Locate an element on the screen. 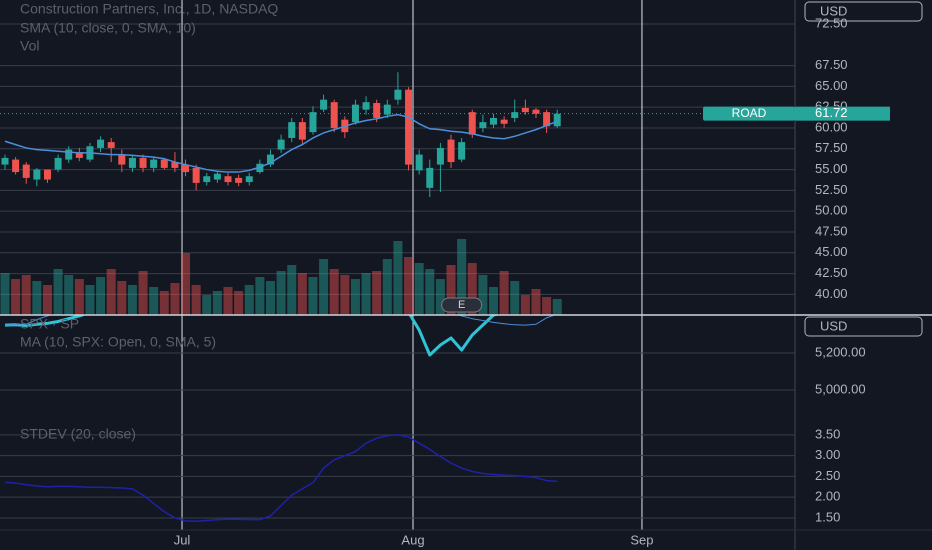  price-tag is located at coordinates (842, 113).